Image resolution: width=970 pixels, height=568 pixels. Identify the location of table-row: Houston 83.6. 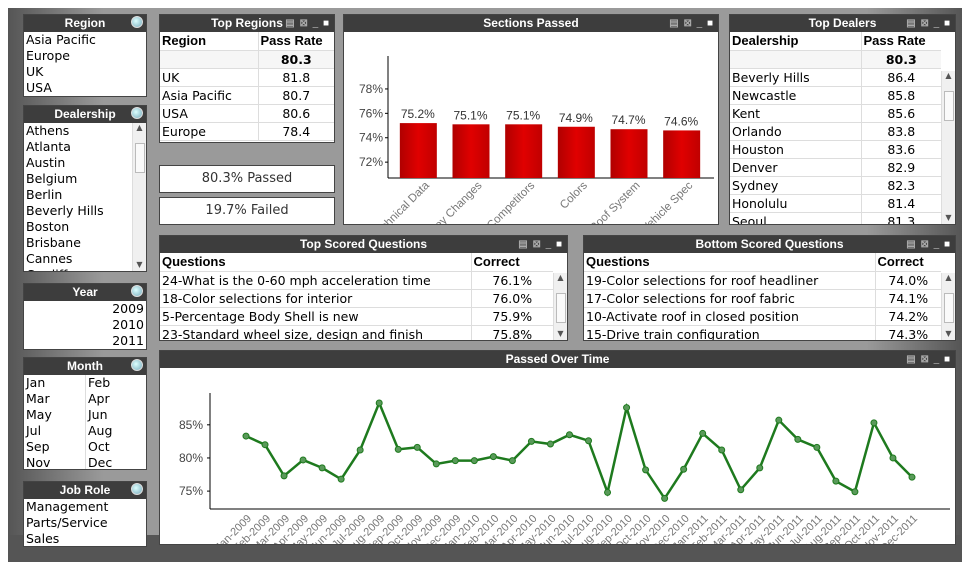
(835, 149).